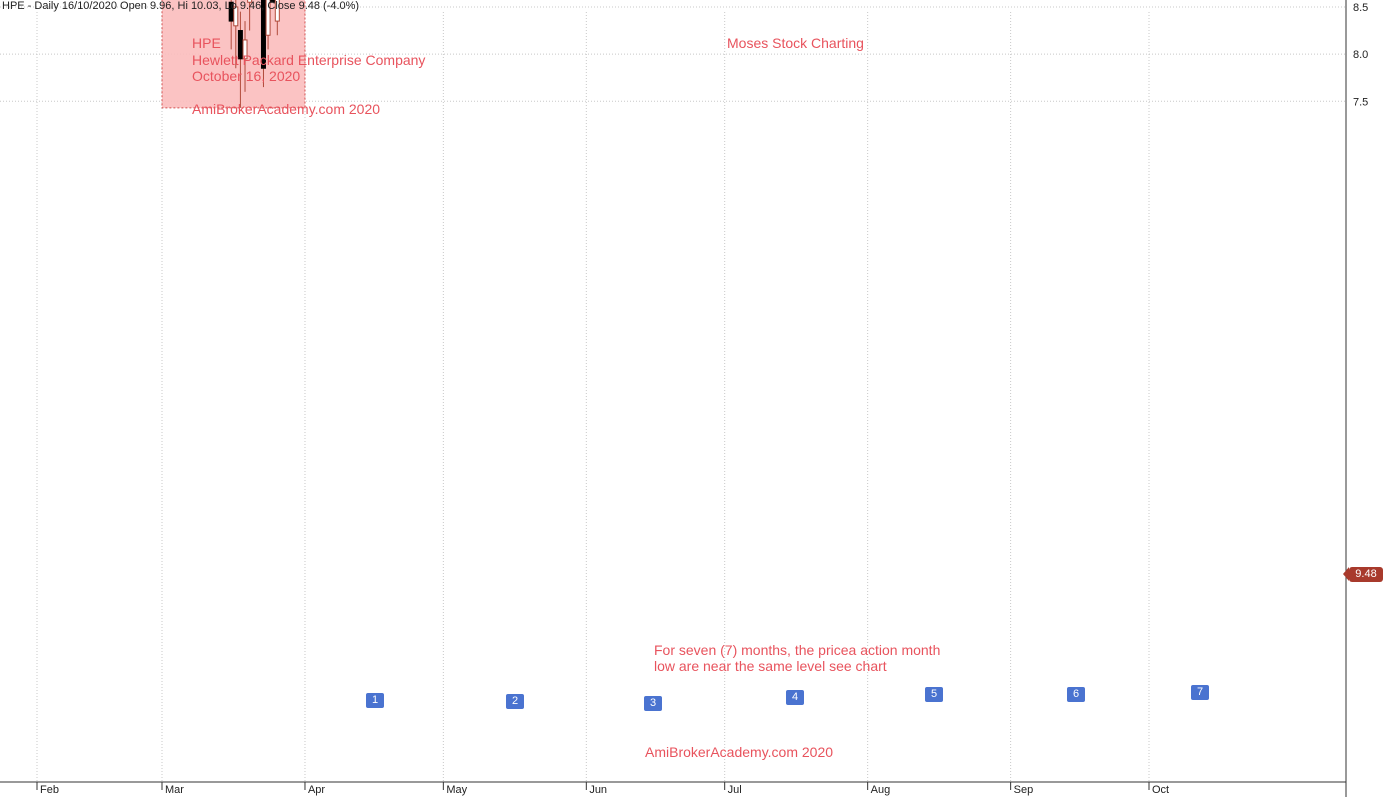 Image resolution: width=1400 pixels, height=797 pixels. I want to click on candlesticks, so click(254, 54).